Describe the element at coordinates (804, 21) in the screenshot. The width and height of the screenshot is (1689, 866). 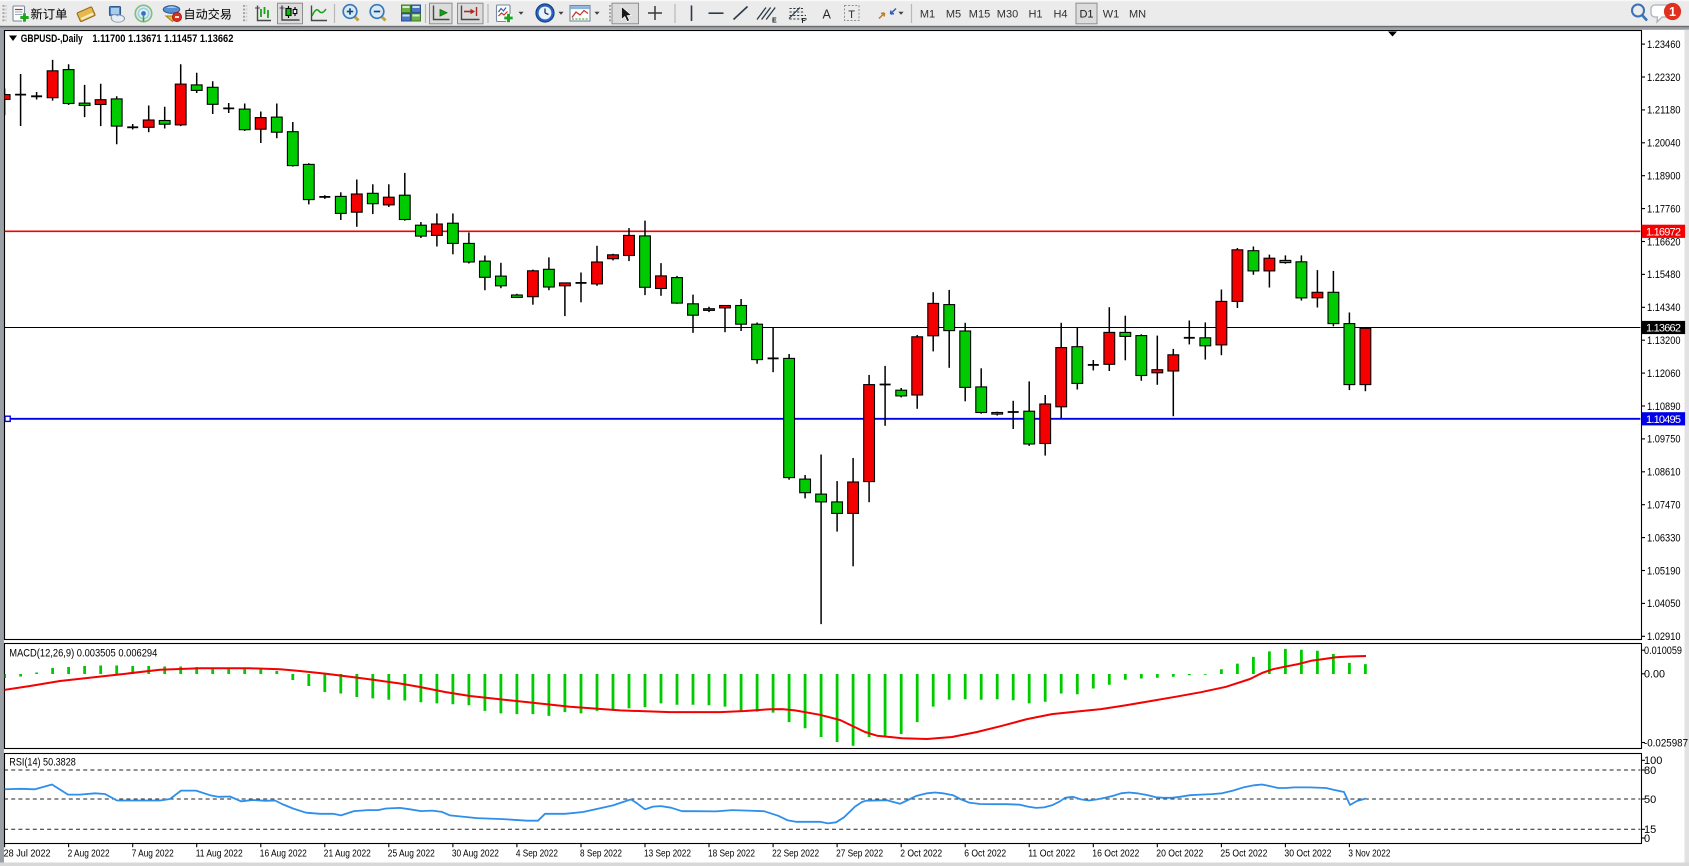
I see `svg-text: F` at that location.